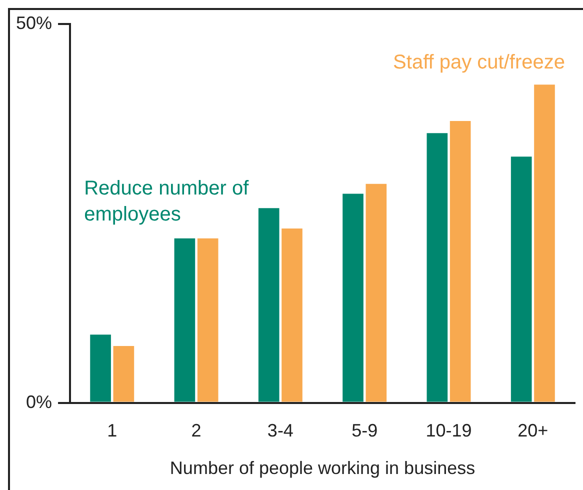  I want to click on x-axis-title: Number of people working in business, so click(323, 468).